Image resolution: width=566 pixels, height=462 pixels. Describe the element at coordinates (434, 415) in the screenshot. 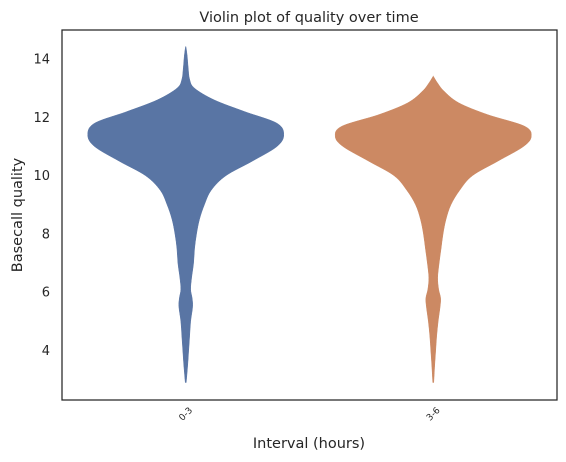

I see `x-tick-label: 3-6` at that location.